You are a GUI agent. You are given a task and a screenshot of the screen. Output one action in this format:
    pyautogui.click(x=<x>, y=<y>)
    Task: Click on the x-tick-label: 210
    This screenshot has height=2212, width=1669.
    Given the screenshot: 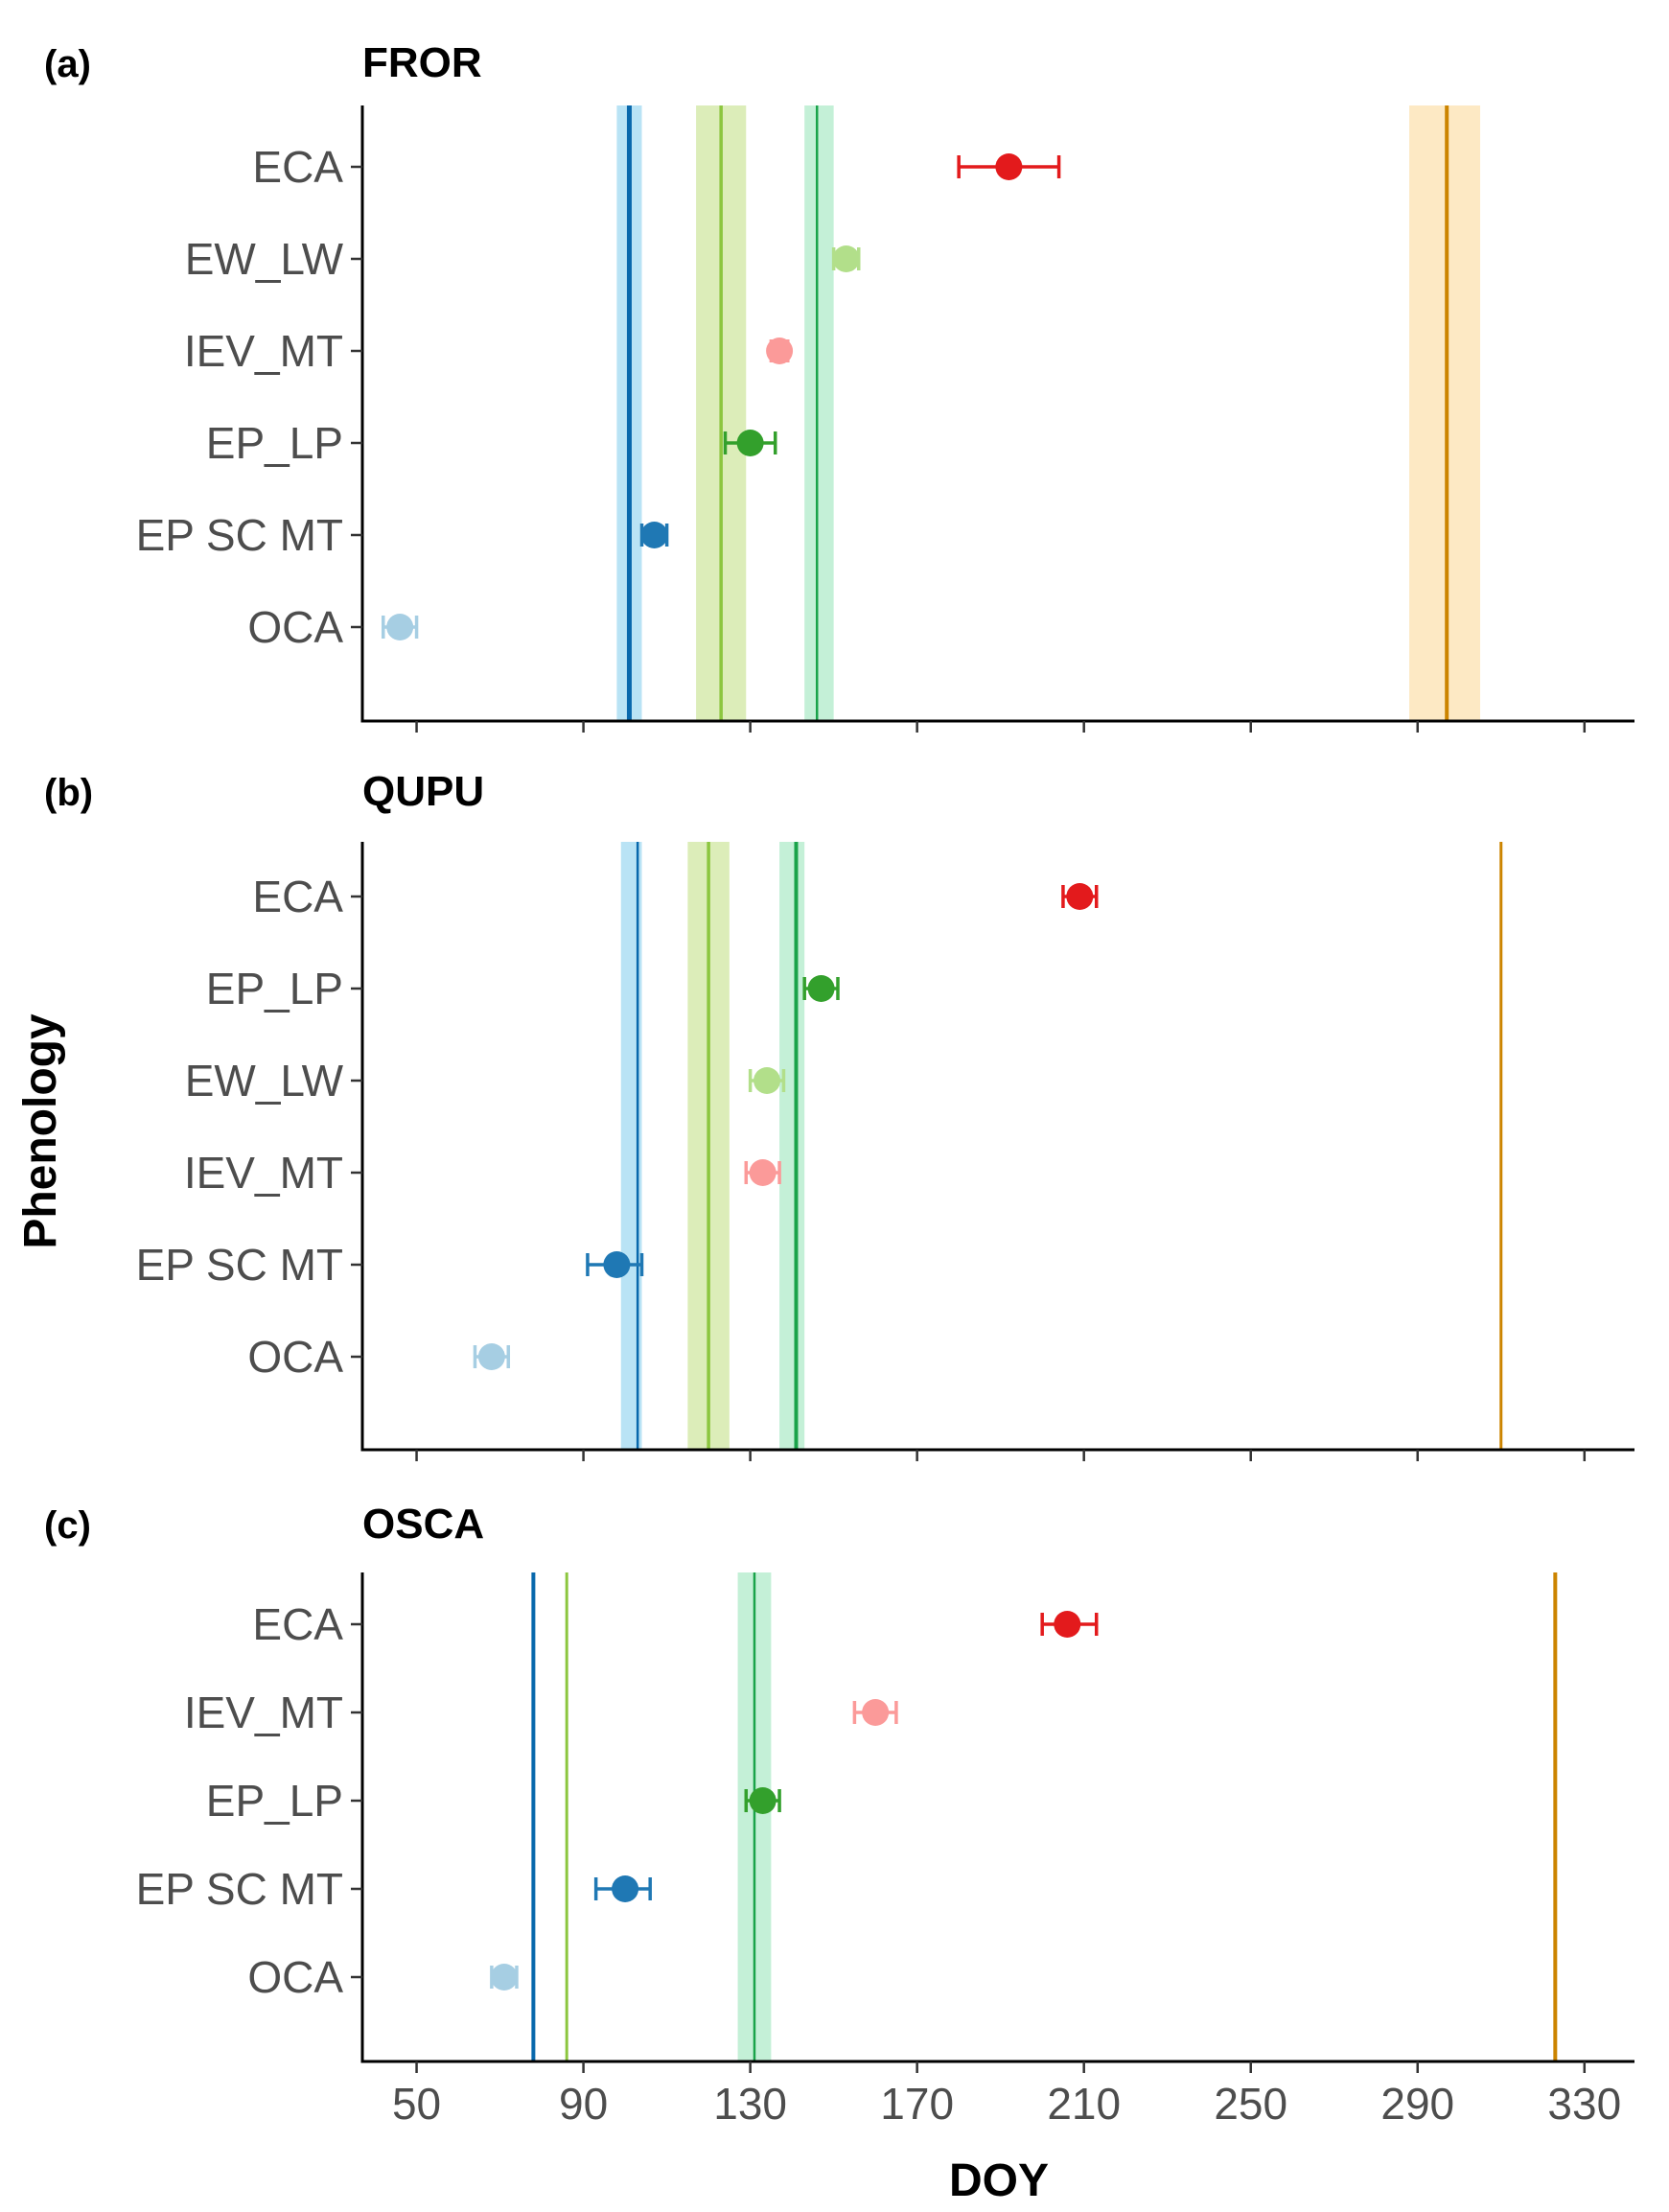 What is the action you would take?
    pyautogui.click(x=1084, y=2104)
    